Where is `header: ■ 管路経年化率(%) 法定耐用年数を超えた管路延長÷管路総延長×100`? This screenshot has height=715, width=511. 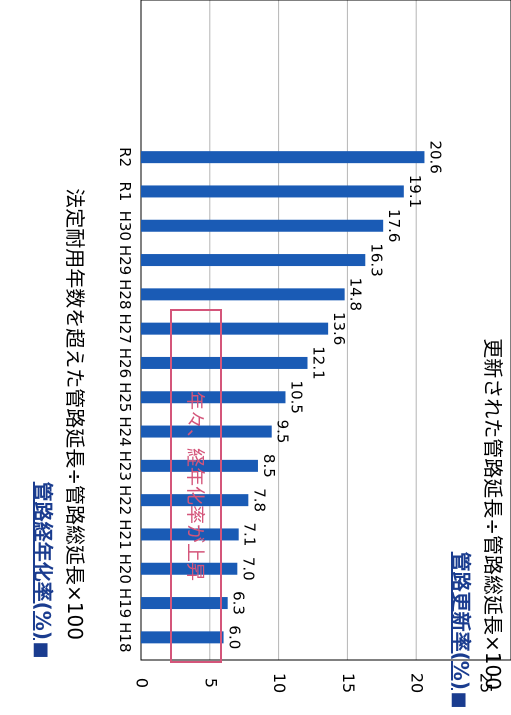 header: ■ 管路経年化率(%) 法定耐用年数を超えた管路延長÷管路総延長×100 is located at coordinates (59, 423).